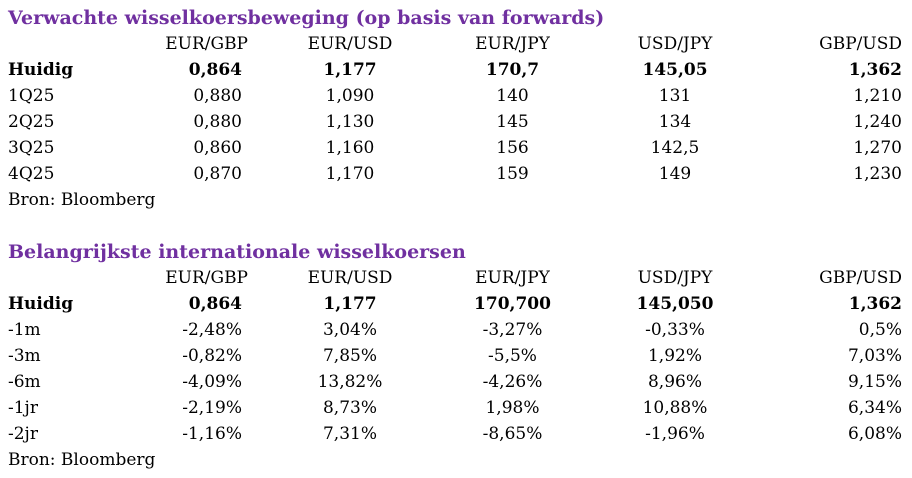  I want to click on table-cell: 8,96%, so click(674, 382).